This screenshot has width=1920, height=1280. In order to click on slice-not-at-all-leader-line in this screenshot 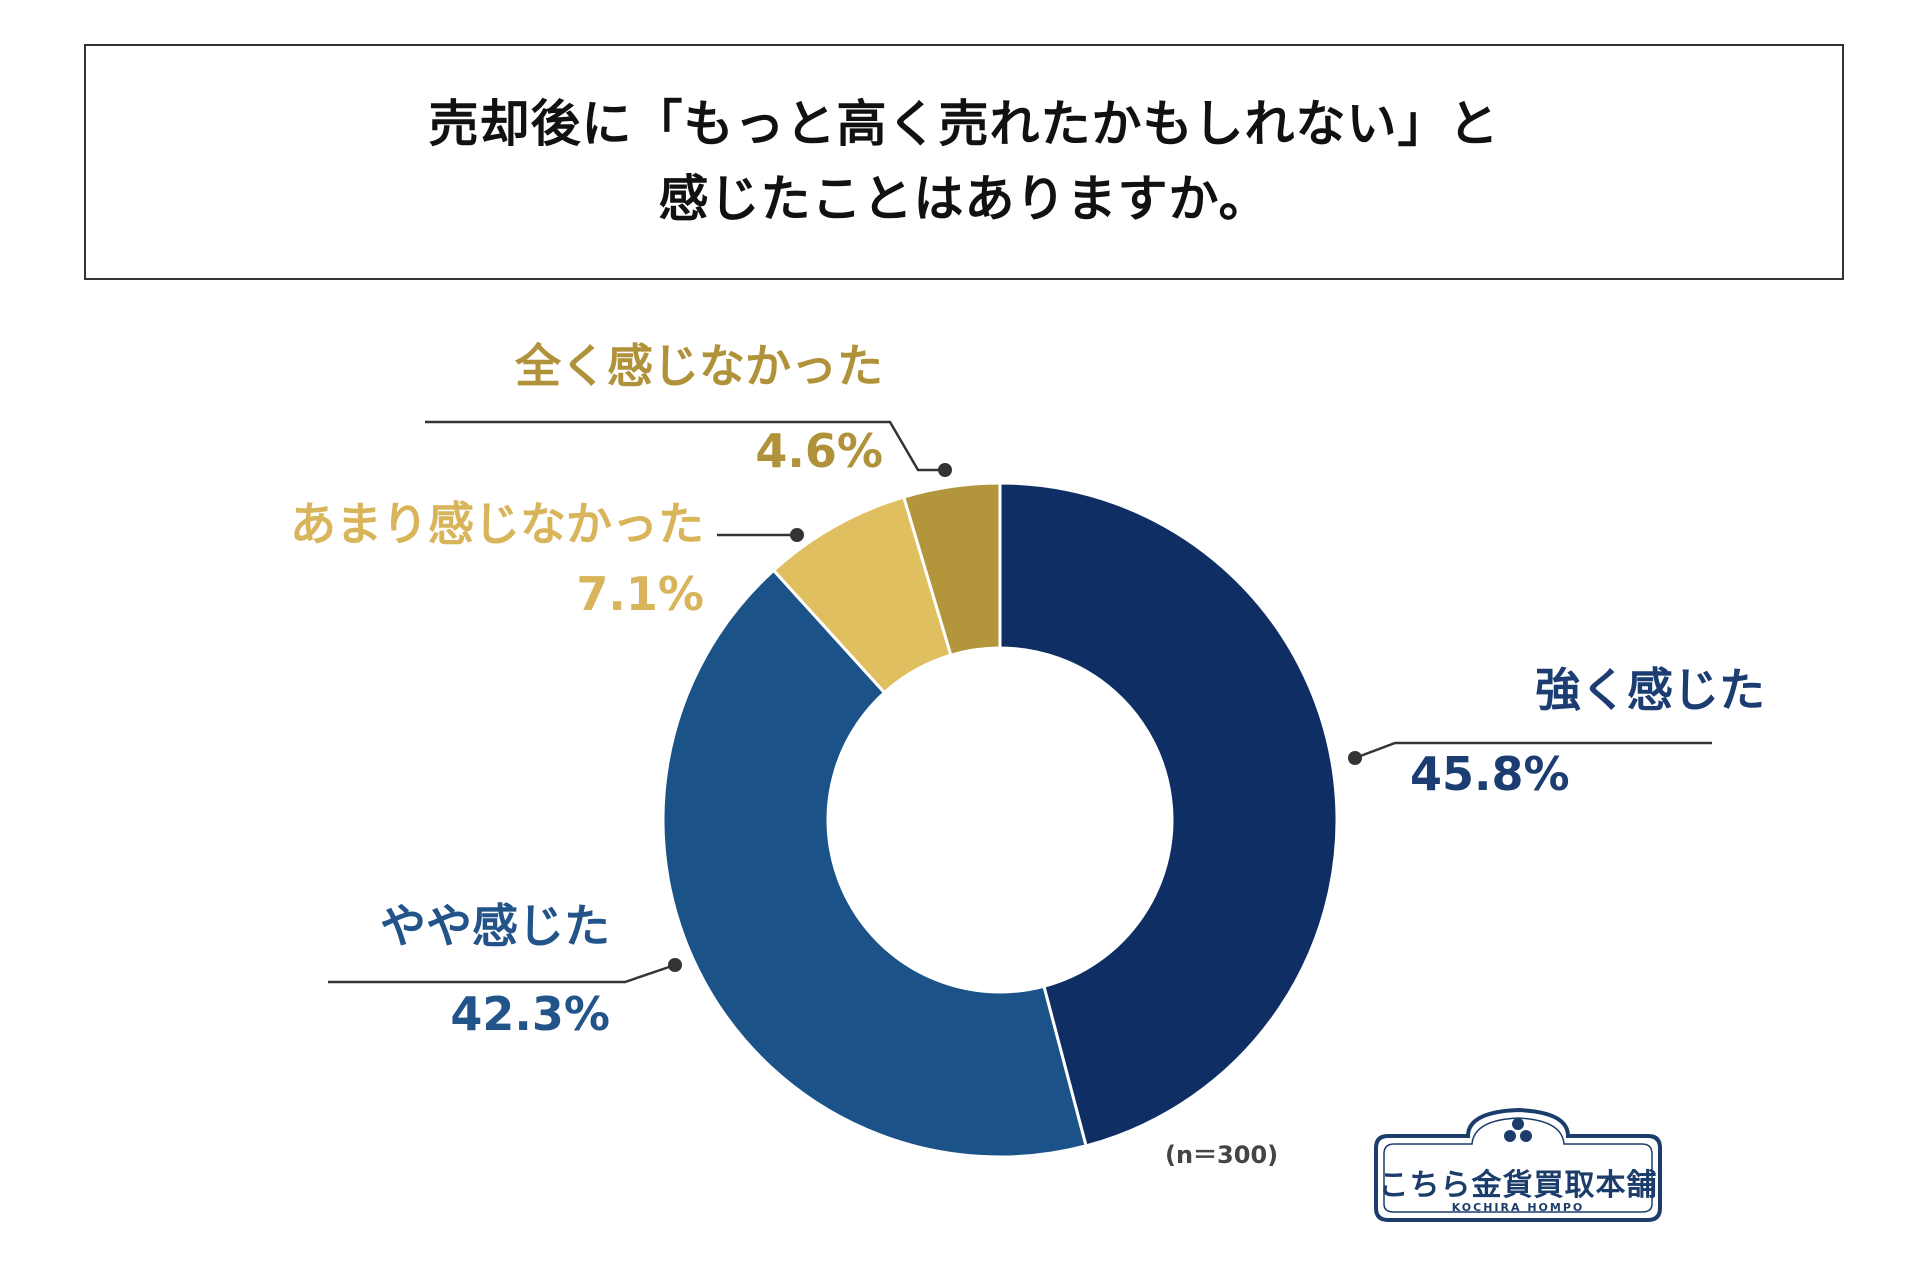, I will do `click(685, 446)`.